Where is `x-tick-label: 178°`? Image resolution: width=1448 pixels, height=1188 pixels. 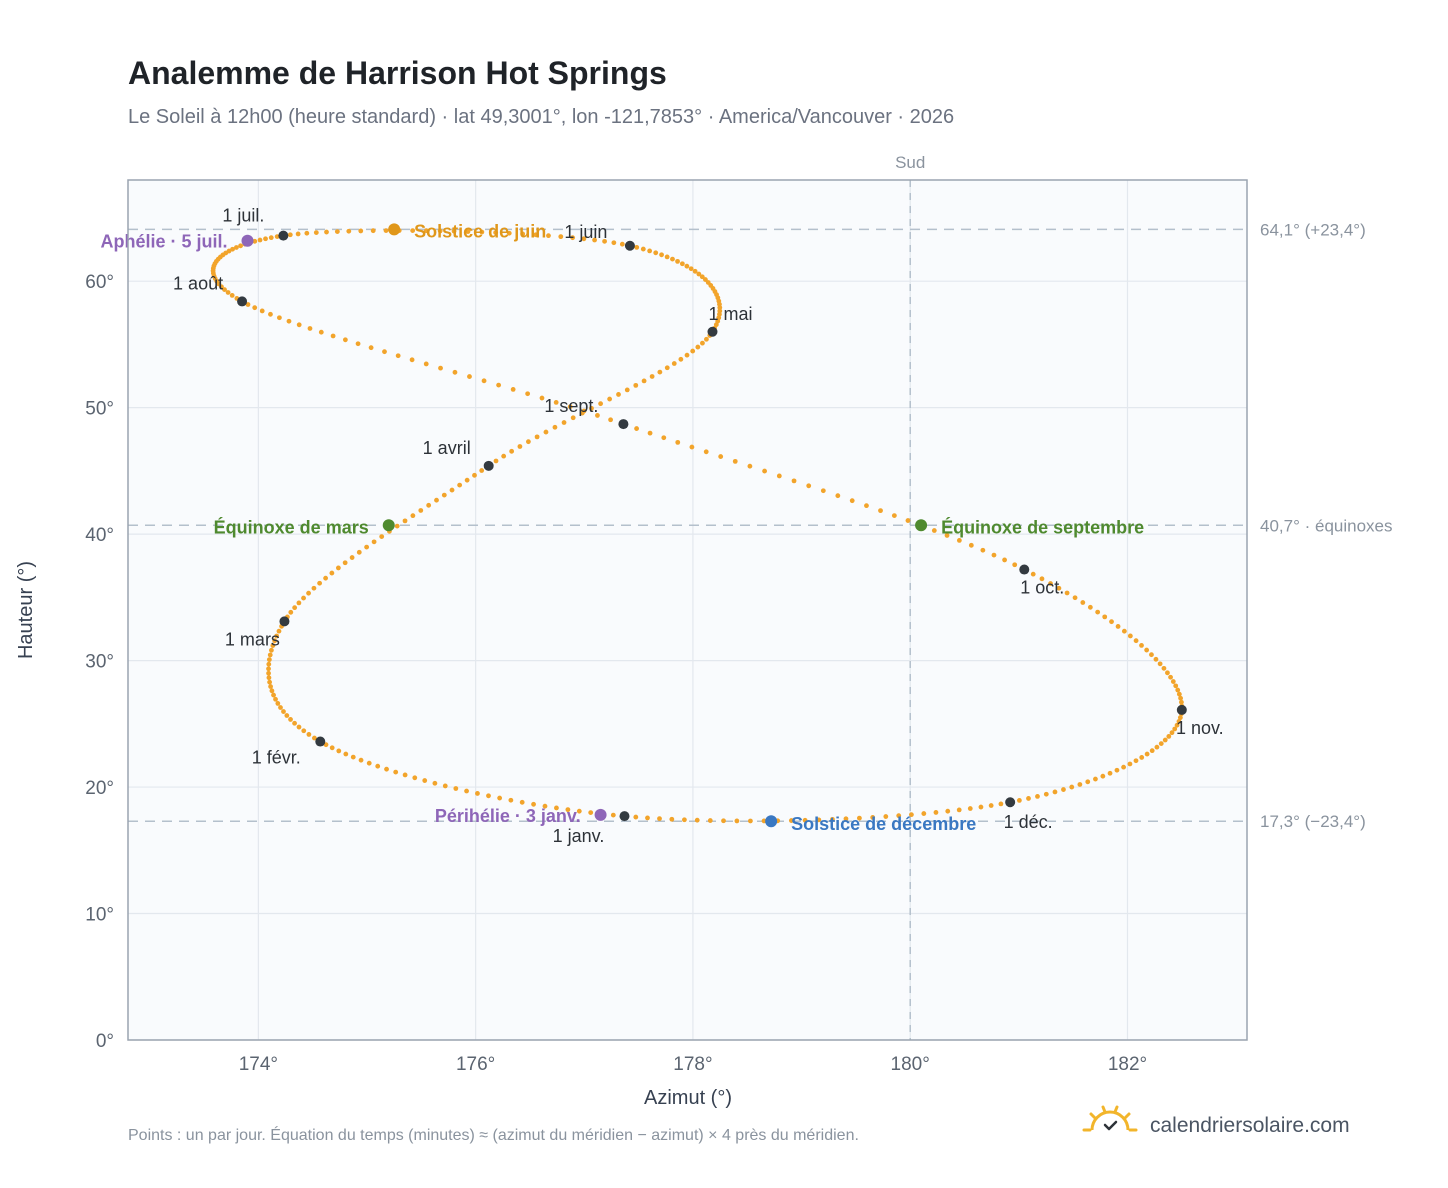
x-tick-label: 178° is located at coordinates (692, 1064).